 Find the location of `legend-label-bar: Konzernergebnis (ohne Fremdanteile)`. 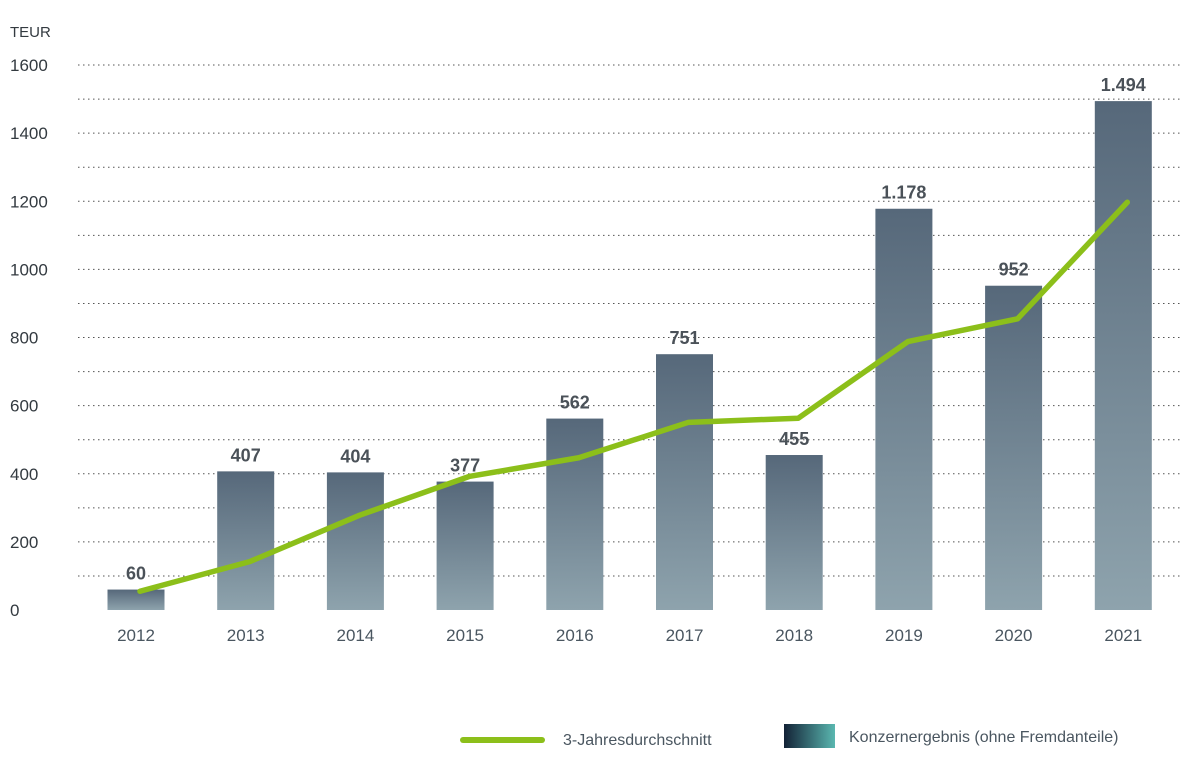

legend-label-bar: Konzernergebnis (ohne Fremdanteile) is located at coordinates (983, 737).